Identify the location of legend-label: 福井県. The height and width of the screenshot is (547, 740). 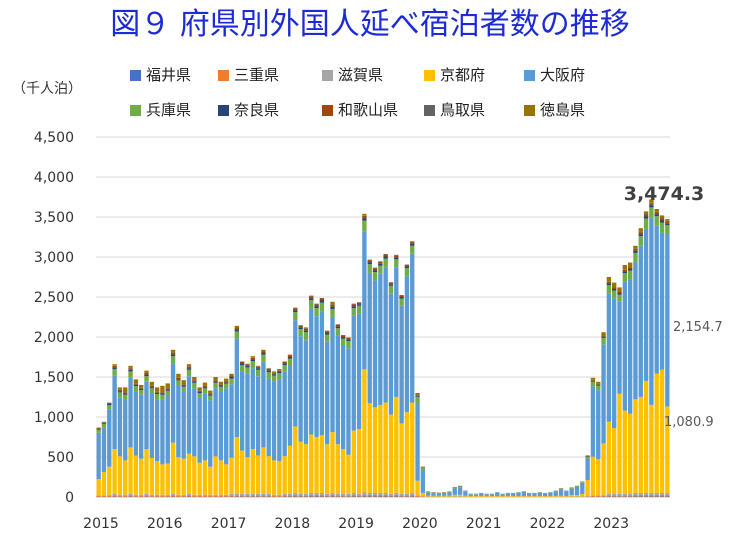
(168, 75).